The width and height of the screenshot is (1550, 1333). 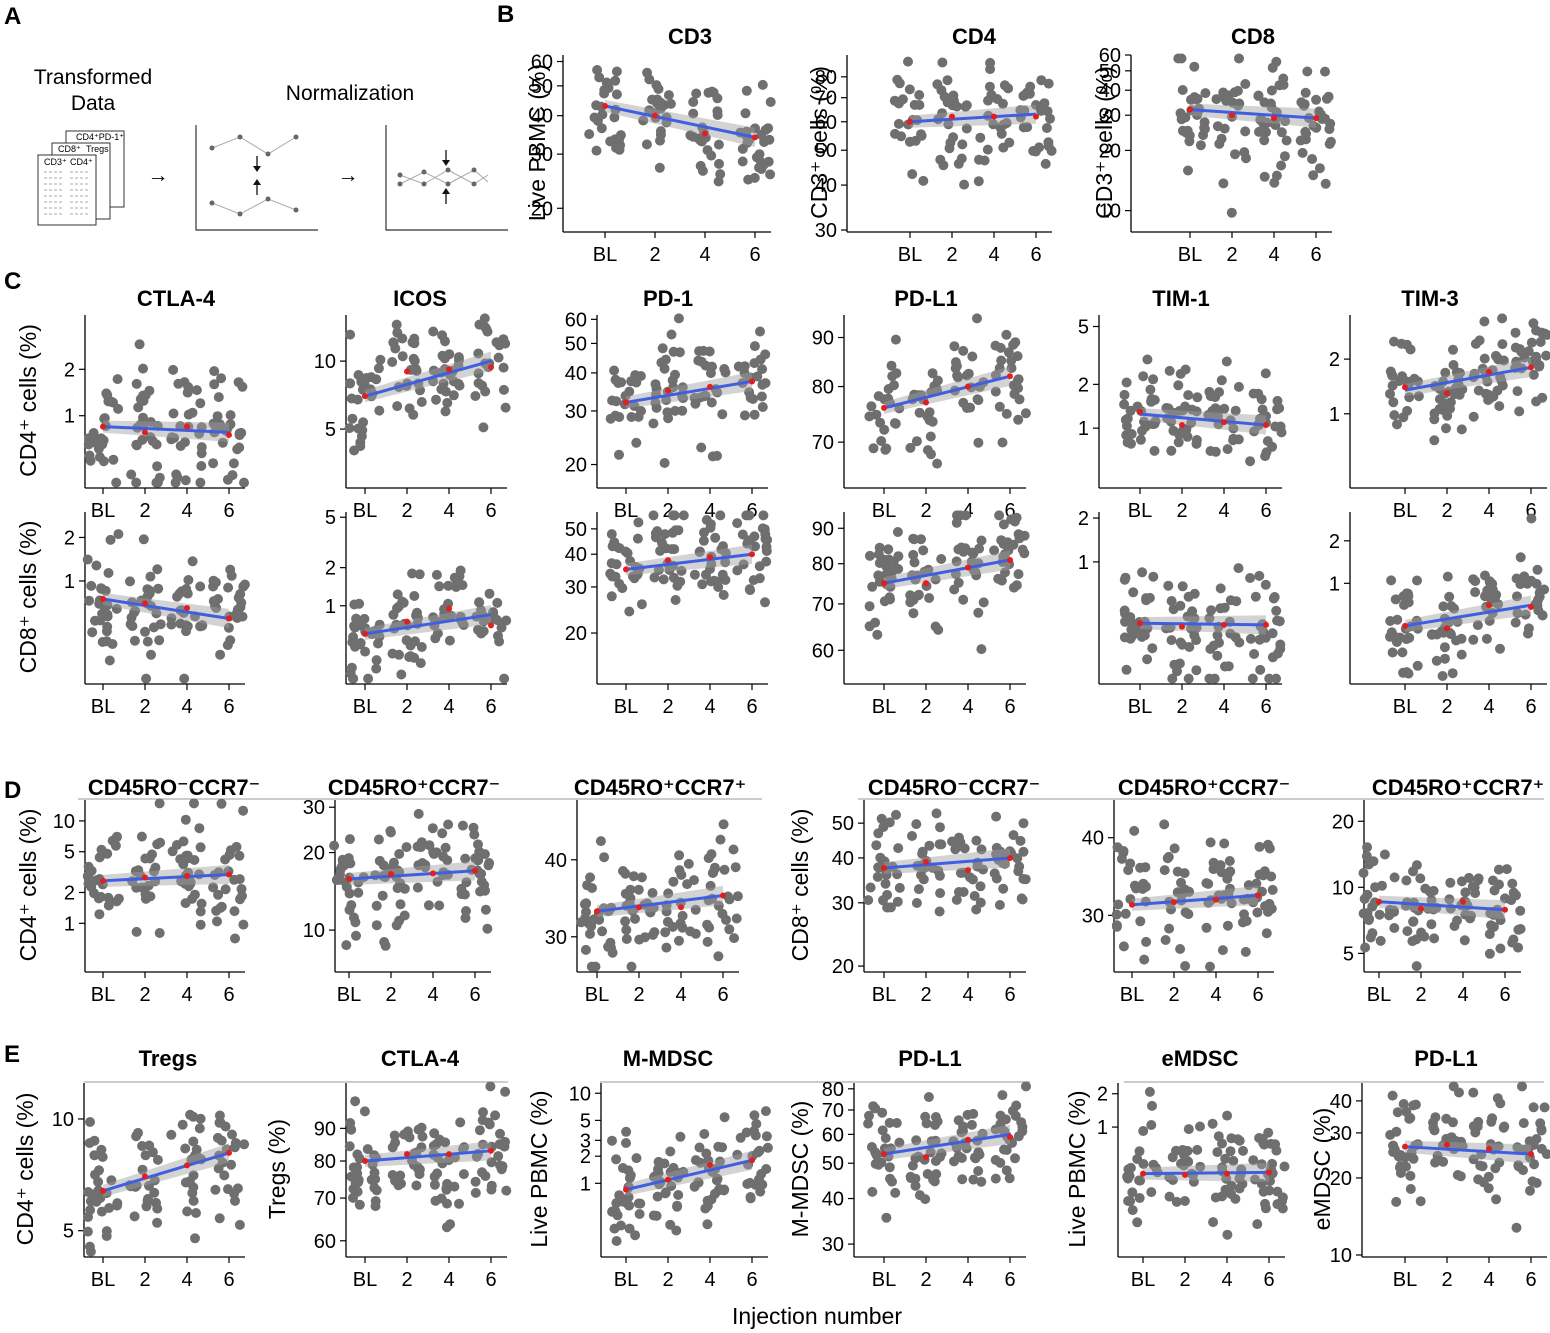 What do you see at coordinates (166, 875) in the screenshot?
I see `confidence-band` at bounding box center [166, 875].